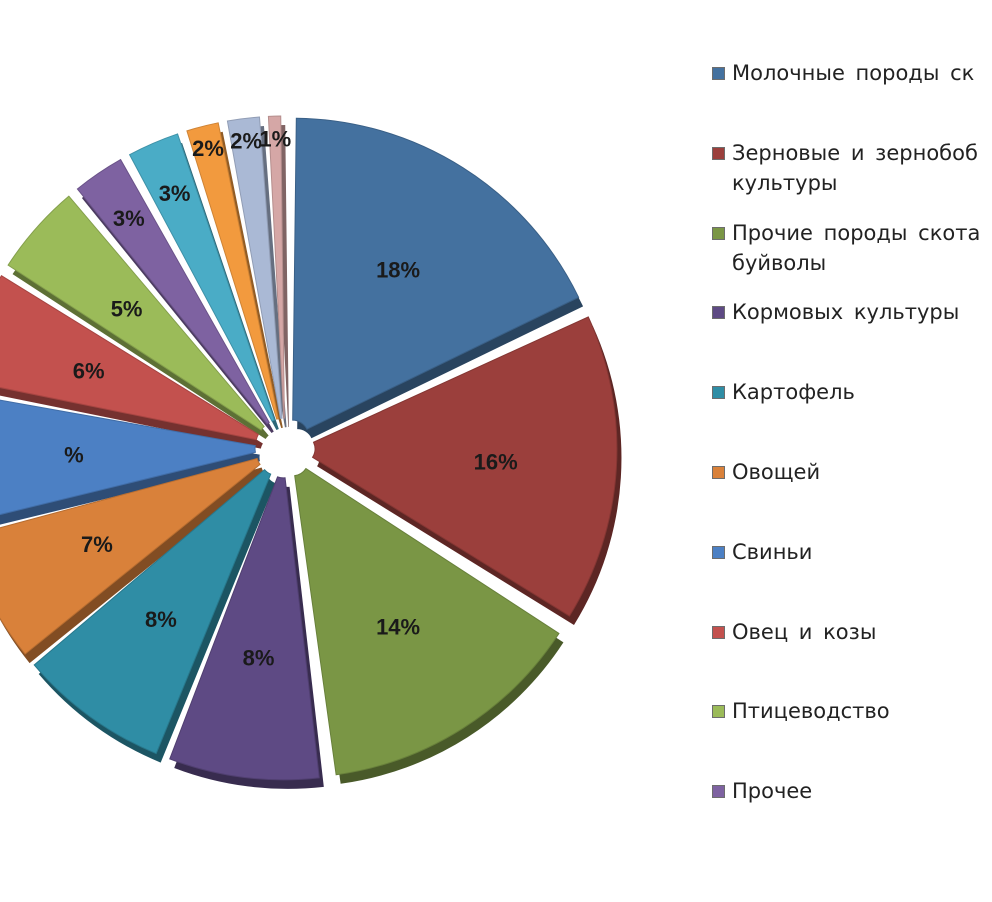 This screenshot has width=992, height=902. I want to click on legend-item: Кормовых культуры, so click(852, 312).